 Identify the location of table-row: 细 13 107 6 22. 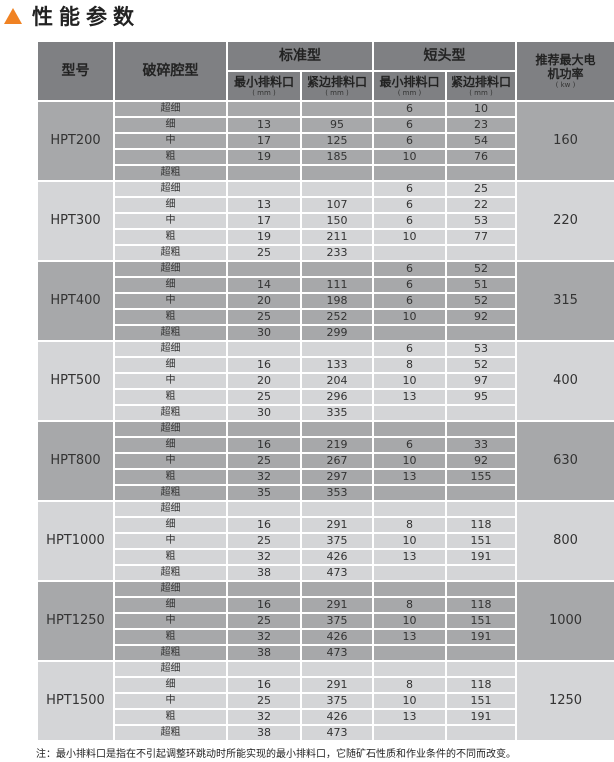
(325, 205).